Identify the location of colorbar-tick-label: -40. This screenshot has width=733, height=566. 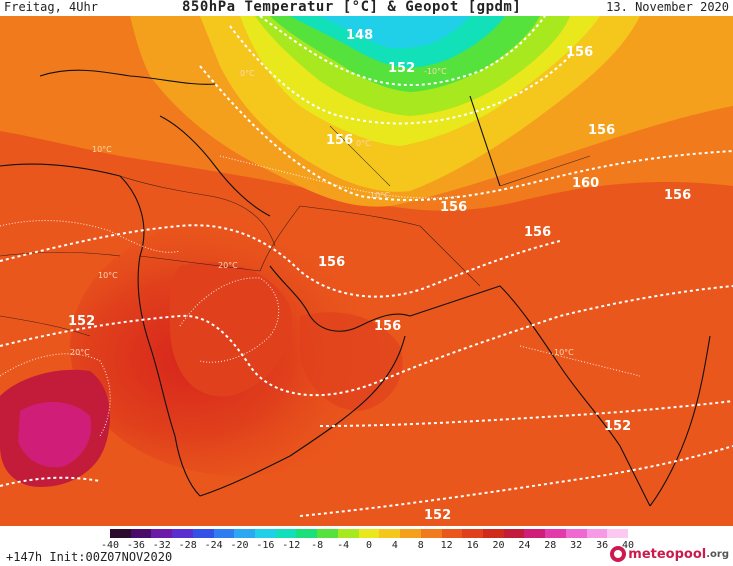
(110, 545).